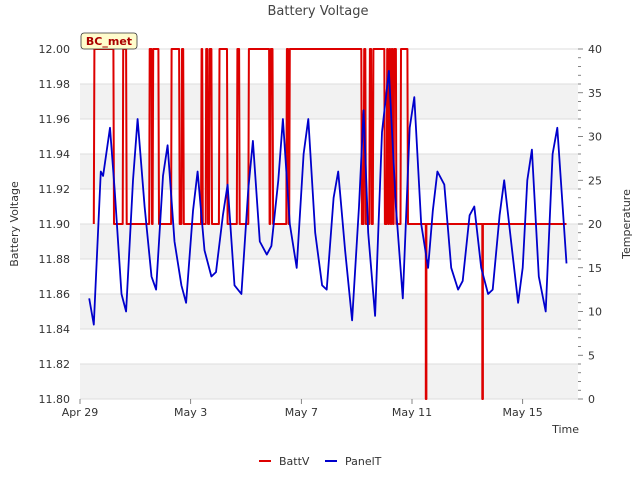 Image resolution: width=640 pixels, height=480 pixels. Describe the element at coordinates (294, 461) in the screenshot. I see `legend-label-battv: BattV` at that location.